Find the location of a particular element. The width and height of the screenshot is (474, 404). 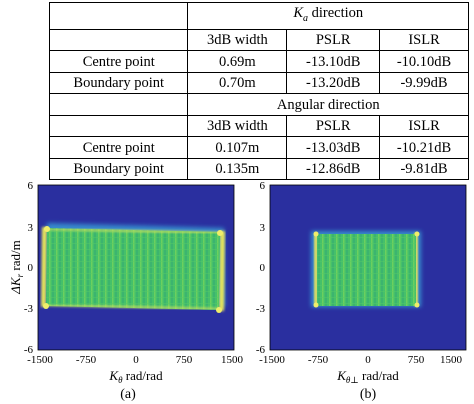

cell-islr: -9.81dB is located at coordinates (424, 169).